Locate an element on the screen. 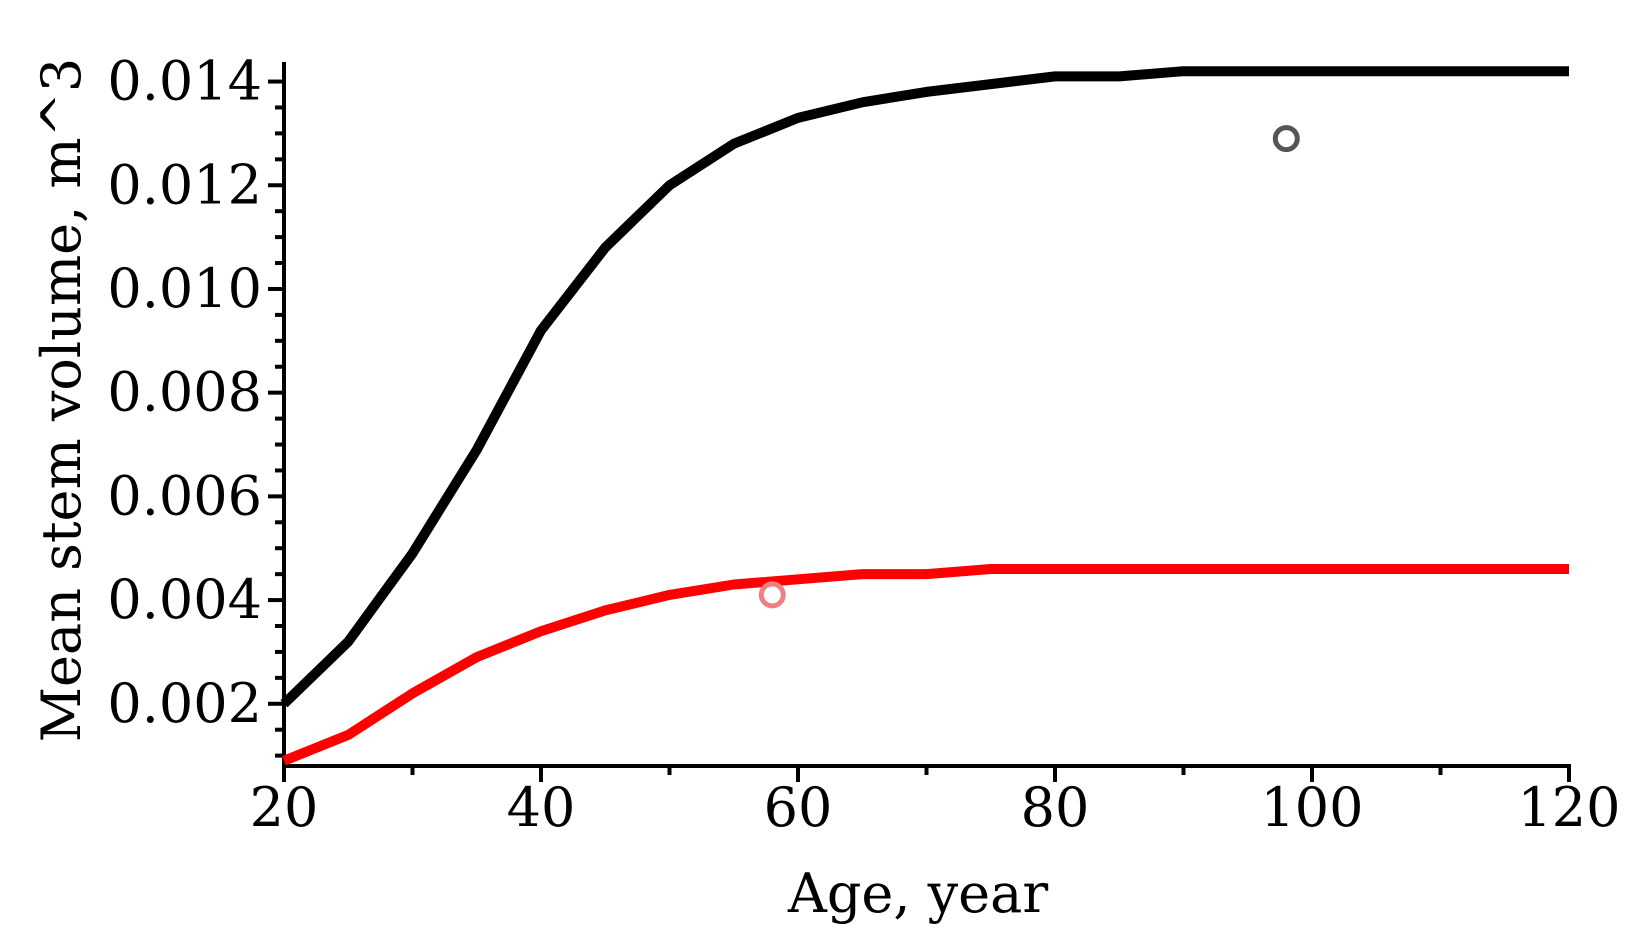 This screenshot has height=950, width=1631. y-tick-label: 0.008 is located at coordinates (184, 392).